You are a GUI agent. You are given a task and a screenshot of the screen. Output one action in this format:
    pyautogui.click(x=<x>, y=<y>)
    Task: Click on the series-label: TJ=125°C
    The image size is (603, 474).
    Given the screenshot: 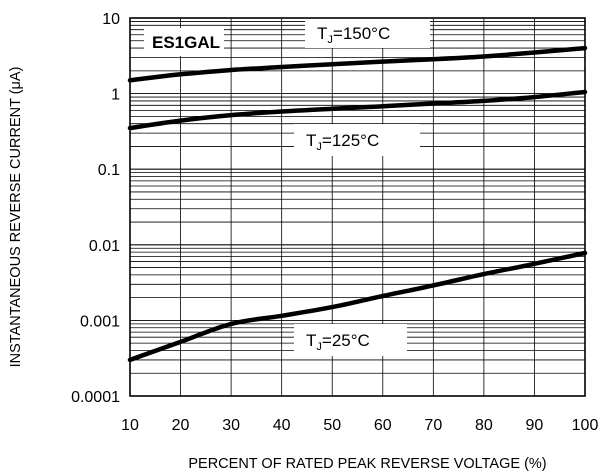 What is the action you would take?
    pyautogui.click(x=342, y=142)
    